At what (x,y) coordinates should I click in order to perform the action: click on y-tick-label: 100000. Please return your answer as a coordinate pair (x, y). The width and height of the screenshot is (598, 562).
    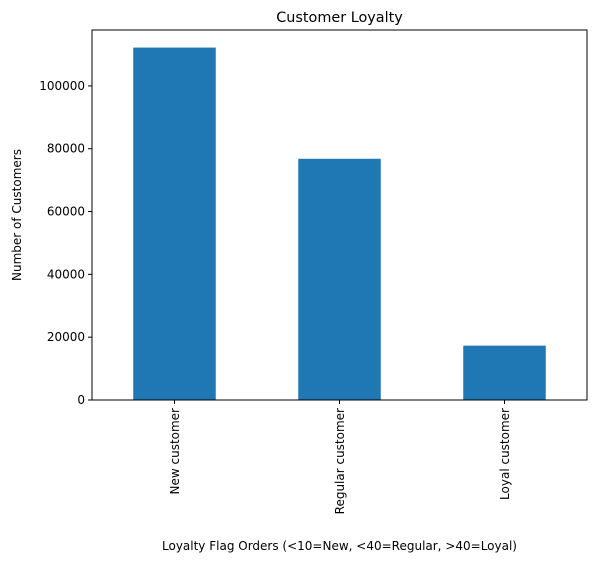
    Looking at the image, I should click on (62, 86).